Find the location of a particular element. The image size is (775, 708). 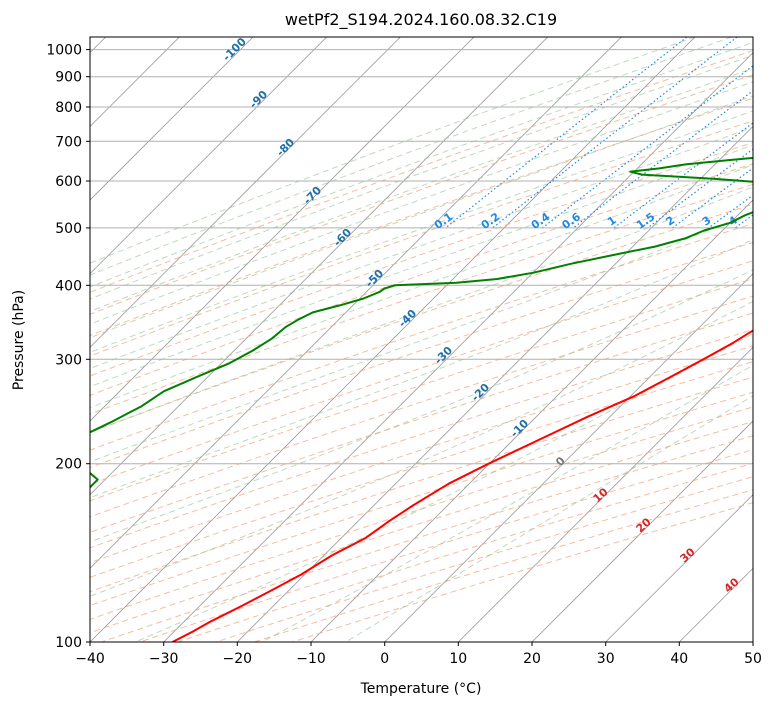

x-tick-label: 10 is located at coordinates (458, 659).